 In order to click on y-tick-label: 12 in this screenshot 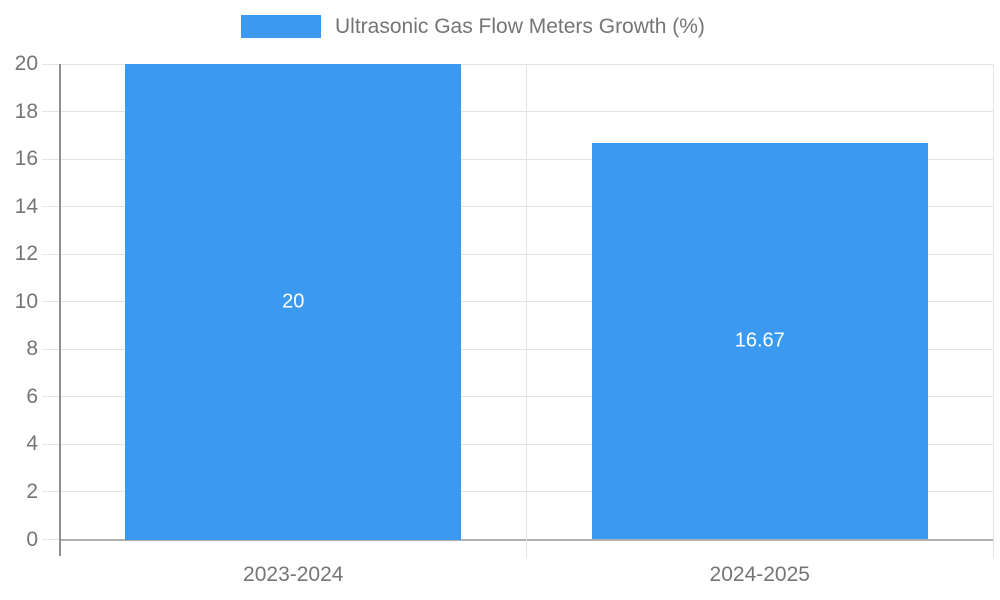, I will do `click(26, 254)`.